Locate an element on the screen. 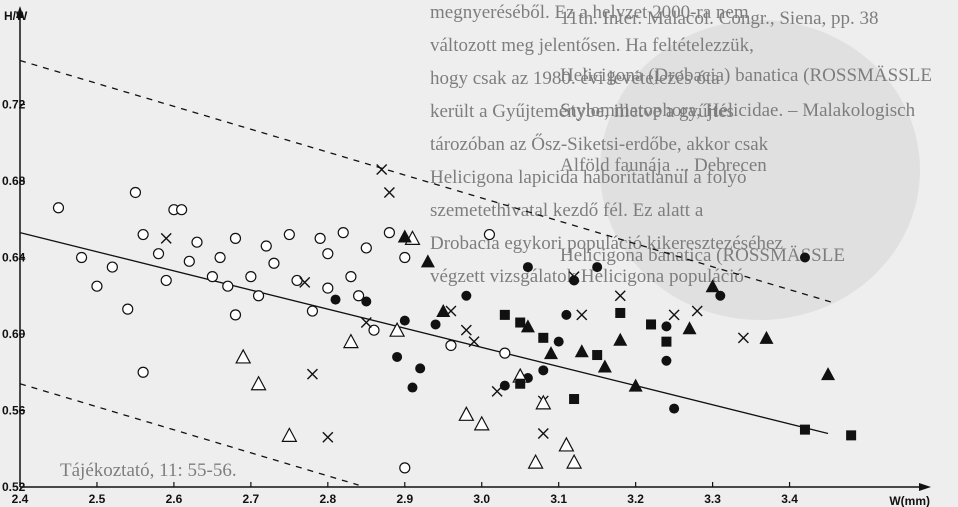 The height and width of the screenshot is (507, 958). x-tick-label: 2.5 is located at coordinates (97, 499).